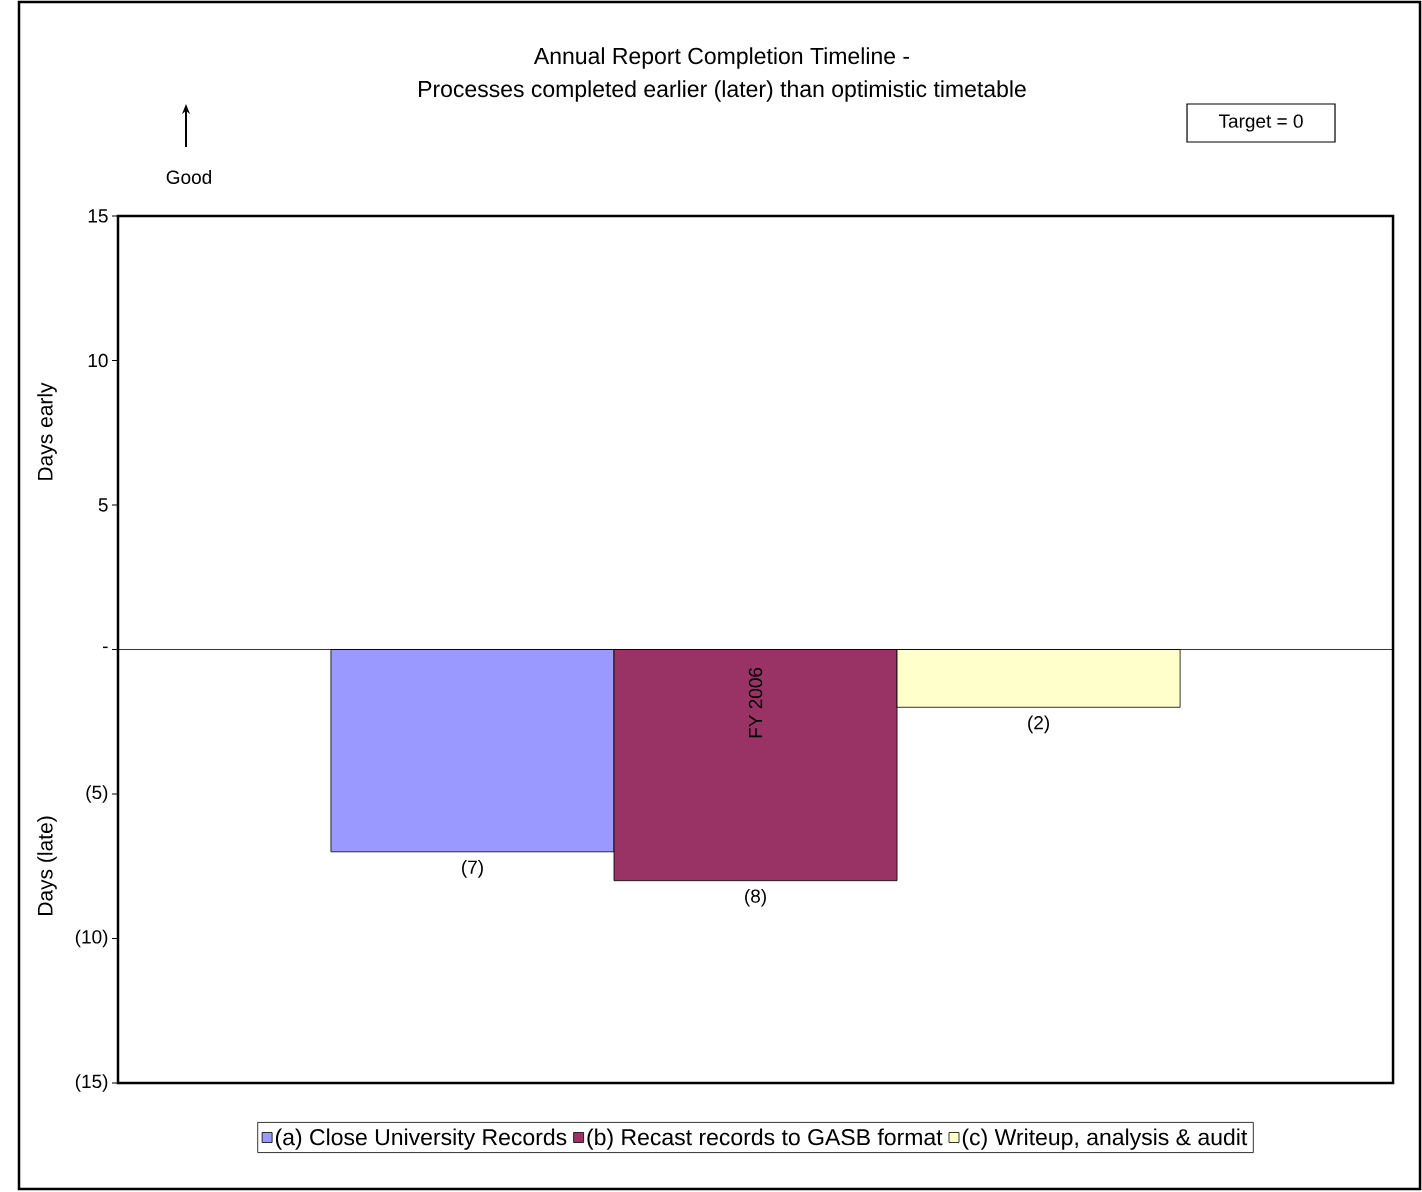 This screenshot has height=1192, width=1422. I want to click on x-tick-label: FY 2006, so click(755, 702).